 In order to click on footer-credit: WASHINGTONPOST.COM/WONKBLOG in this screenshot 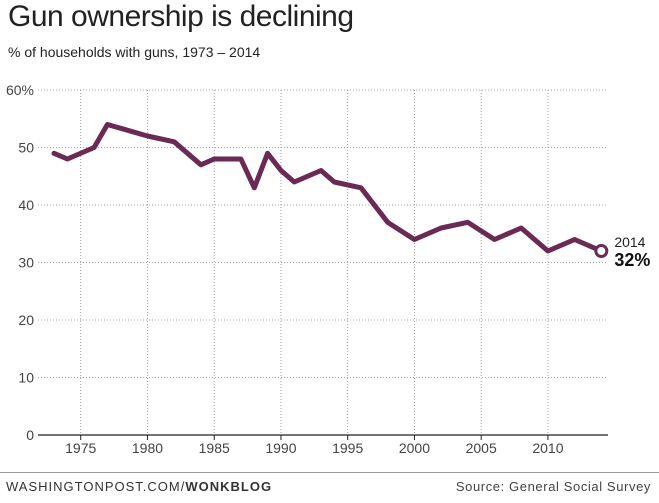, I will do `click(139, 486)`.